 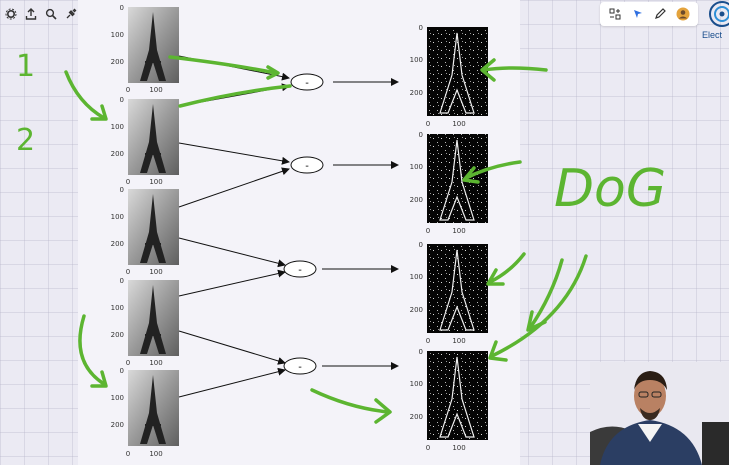 I want to click on pen-icon, so click(x=660, y=14).